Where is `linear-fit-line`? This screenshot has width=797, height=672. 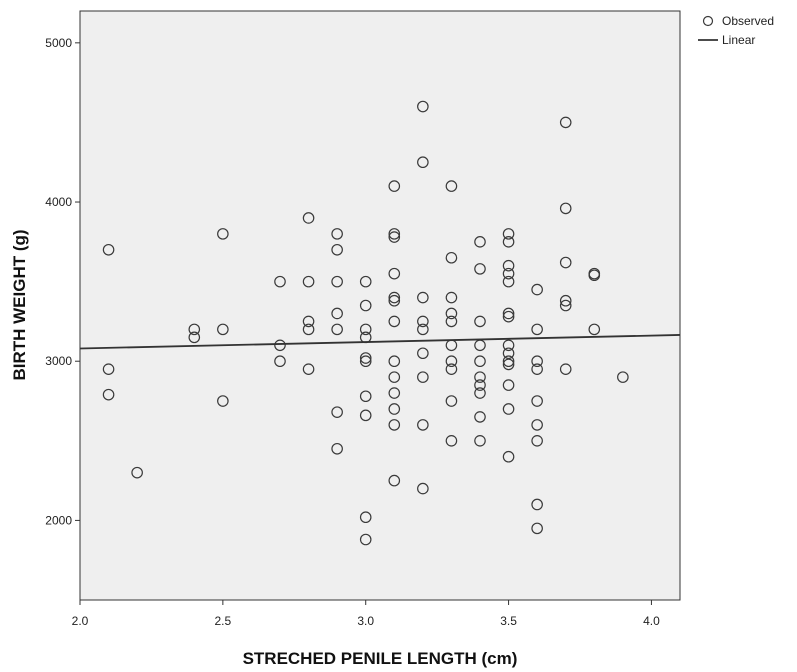 linear-fit-line is located at coordinates (380, 342).